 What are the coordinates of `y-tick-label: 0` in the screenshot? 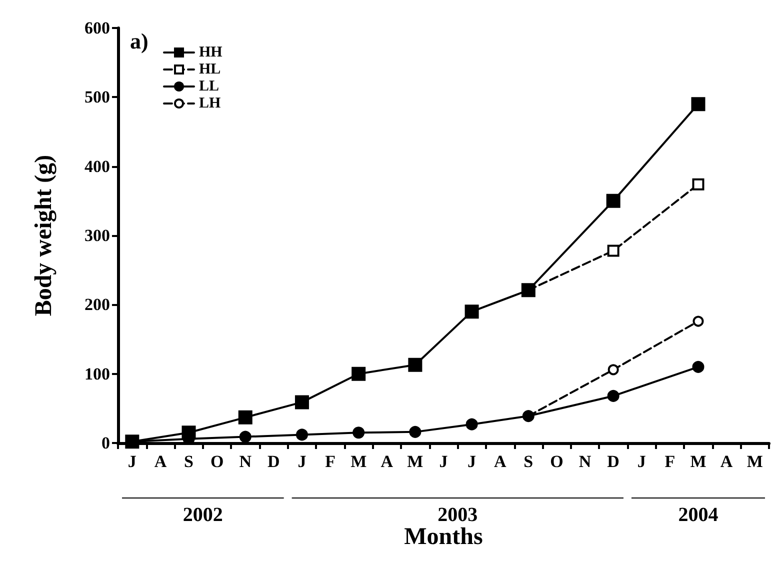 It's located at (106, 443).